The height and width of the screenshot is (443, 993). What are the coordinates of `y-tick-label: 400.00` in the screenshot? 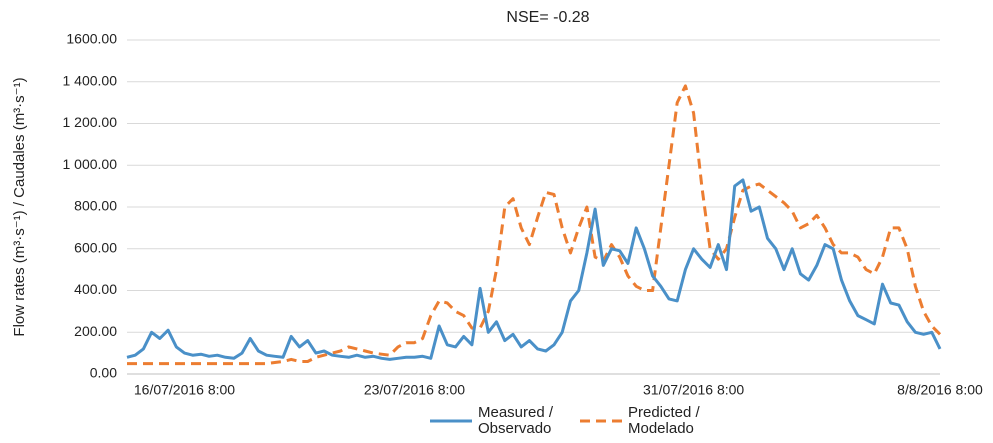 It's located at (95, 289).